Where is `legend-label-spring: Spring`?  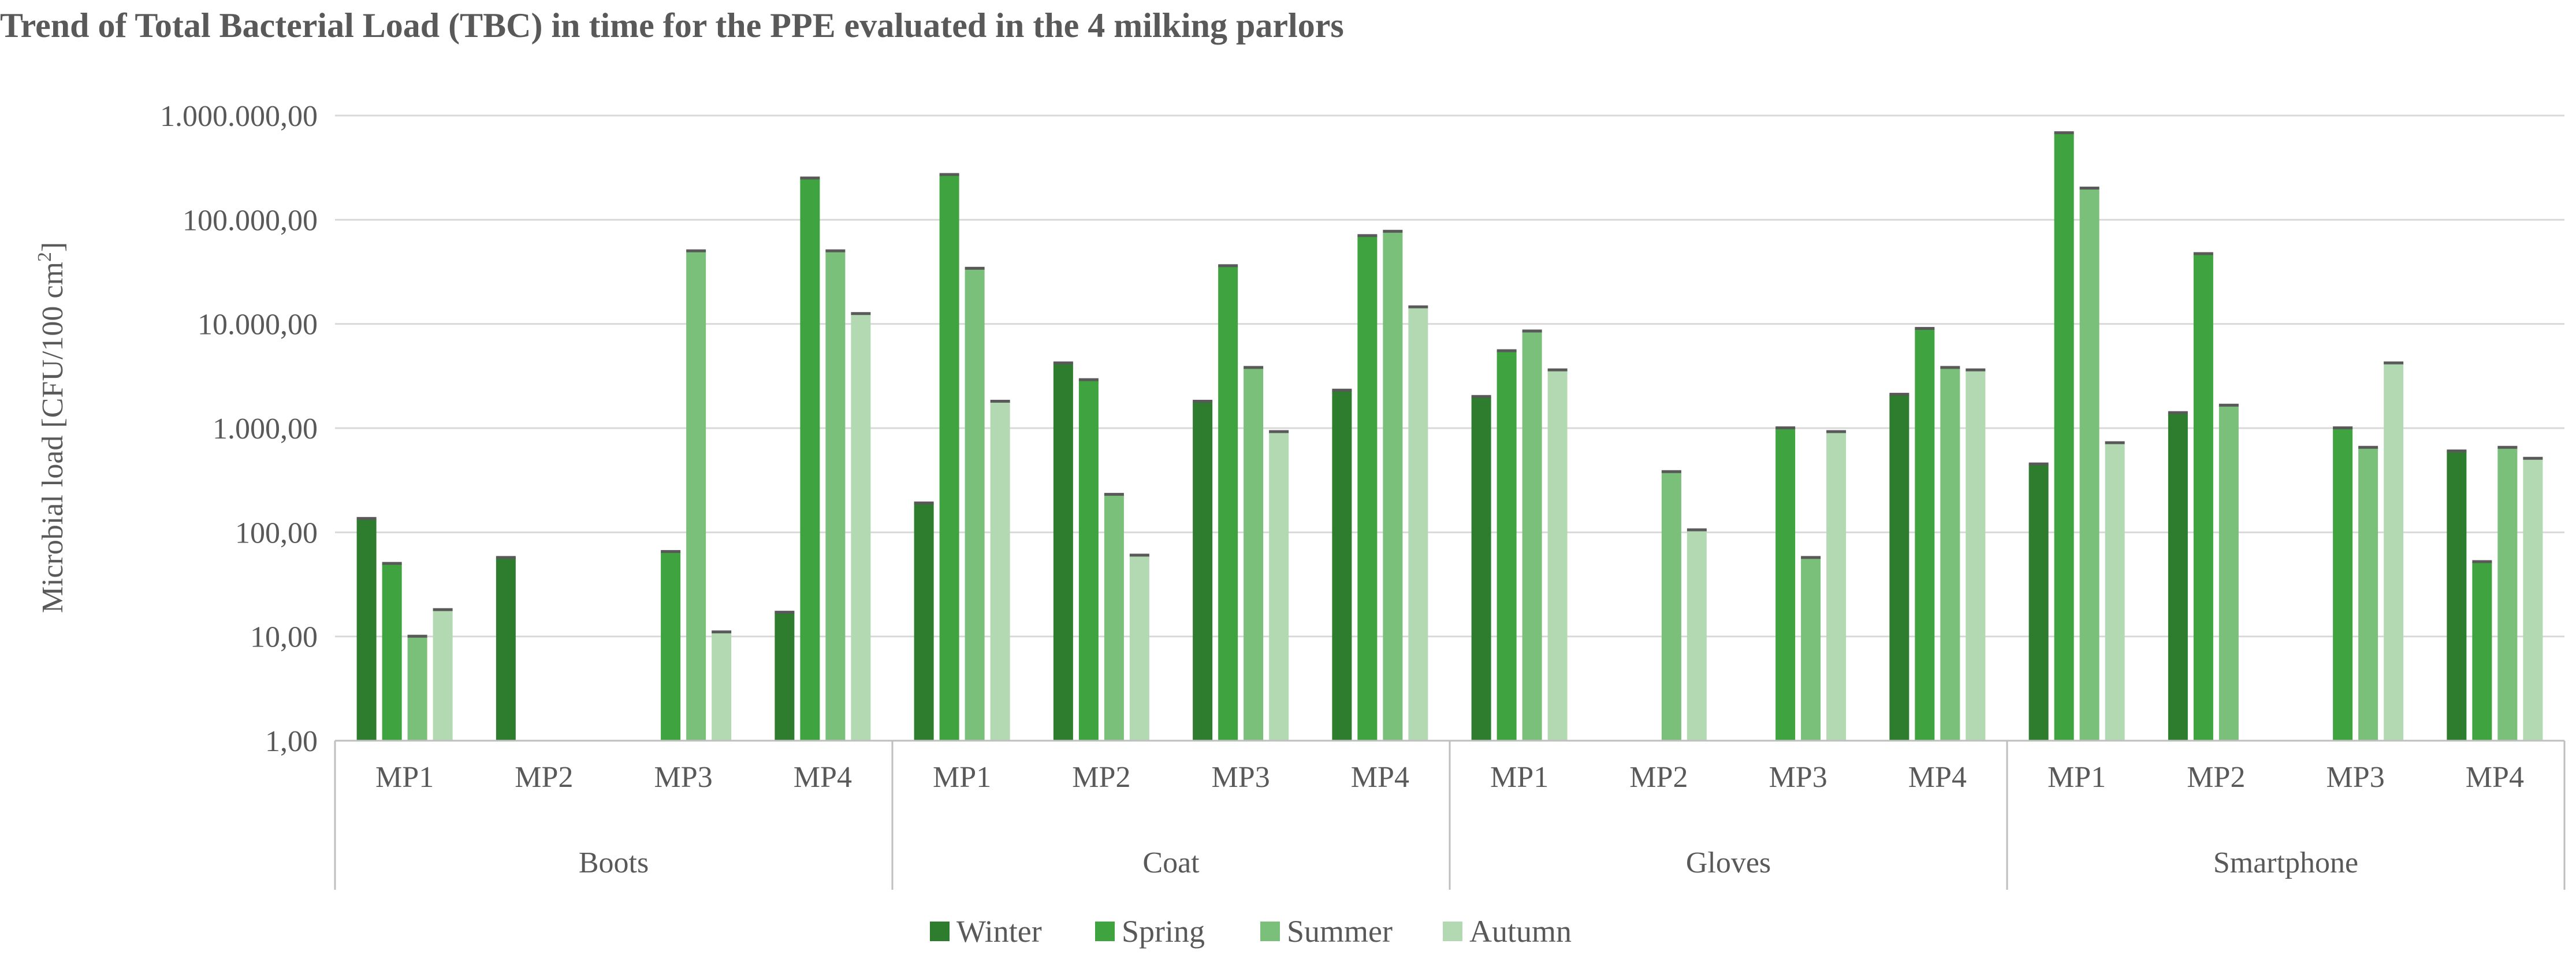 legend-label-spring: Spring is located at coordinates (1163, 931).